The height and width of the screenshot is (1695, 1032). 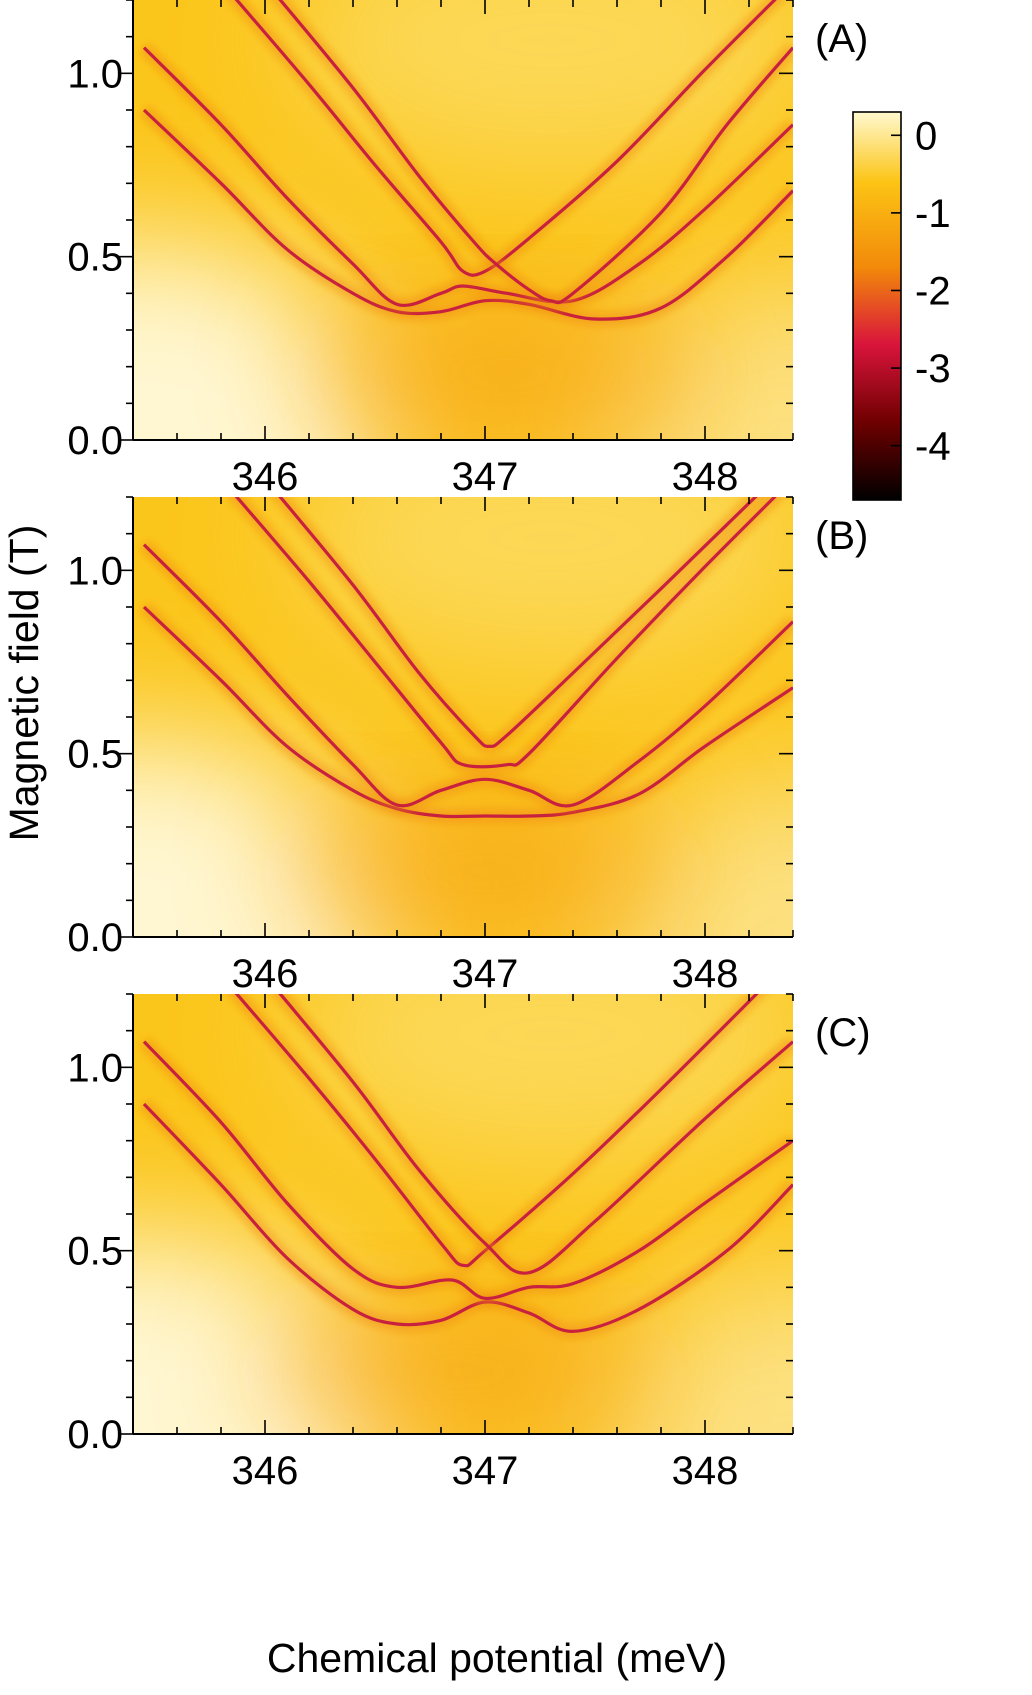 What do you see at coordinates (933, 291) in the screenshot?
I see `colorbar-tick-label: -2` at bounding box center [933, 291].